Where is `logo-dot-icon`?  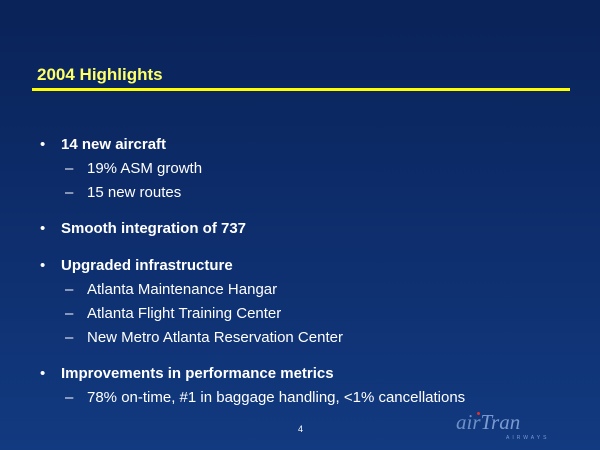
logo-dot-icon is located at coordinates (478, 413).